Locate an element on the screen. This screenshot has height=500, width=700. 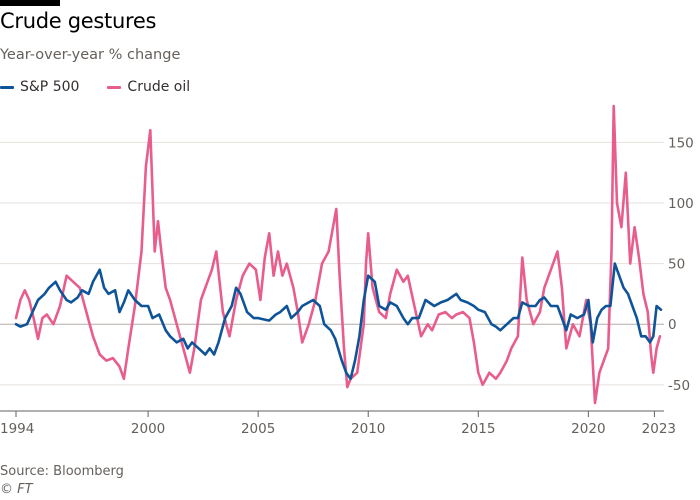
legend-swatch-crude is located at coordinates (114, 87).